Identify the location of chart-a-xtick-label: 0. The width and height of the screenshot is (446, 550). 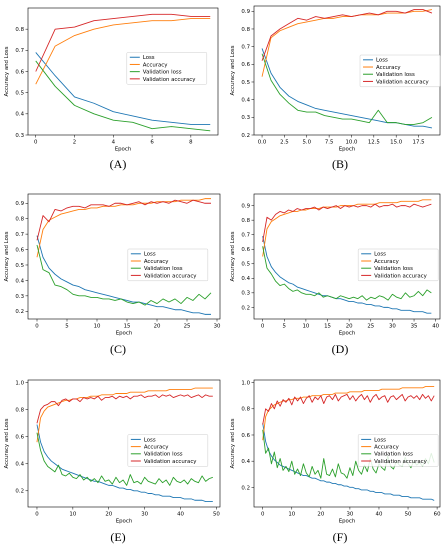
(36, 143).